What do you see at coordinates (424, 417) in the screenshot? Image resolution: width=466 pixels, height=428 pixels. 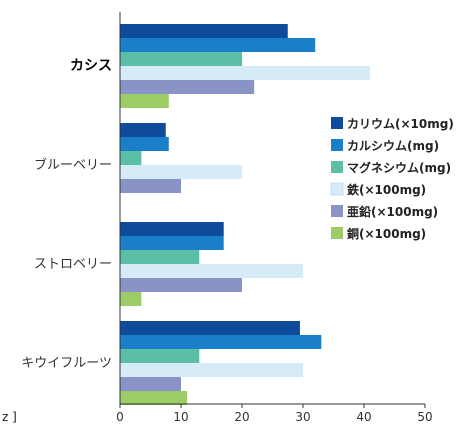 I see `x-tick-label: 50` at bounding box center [424, 417].